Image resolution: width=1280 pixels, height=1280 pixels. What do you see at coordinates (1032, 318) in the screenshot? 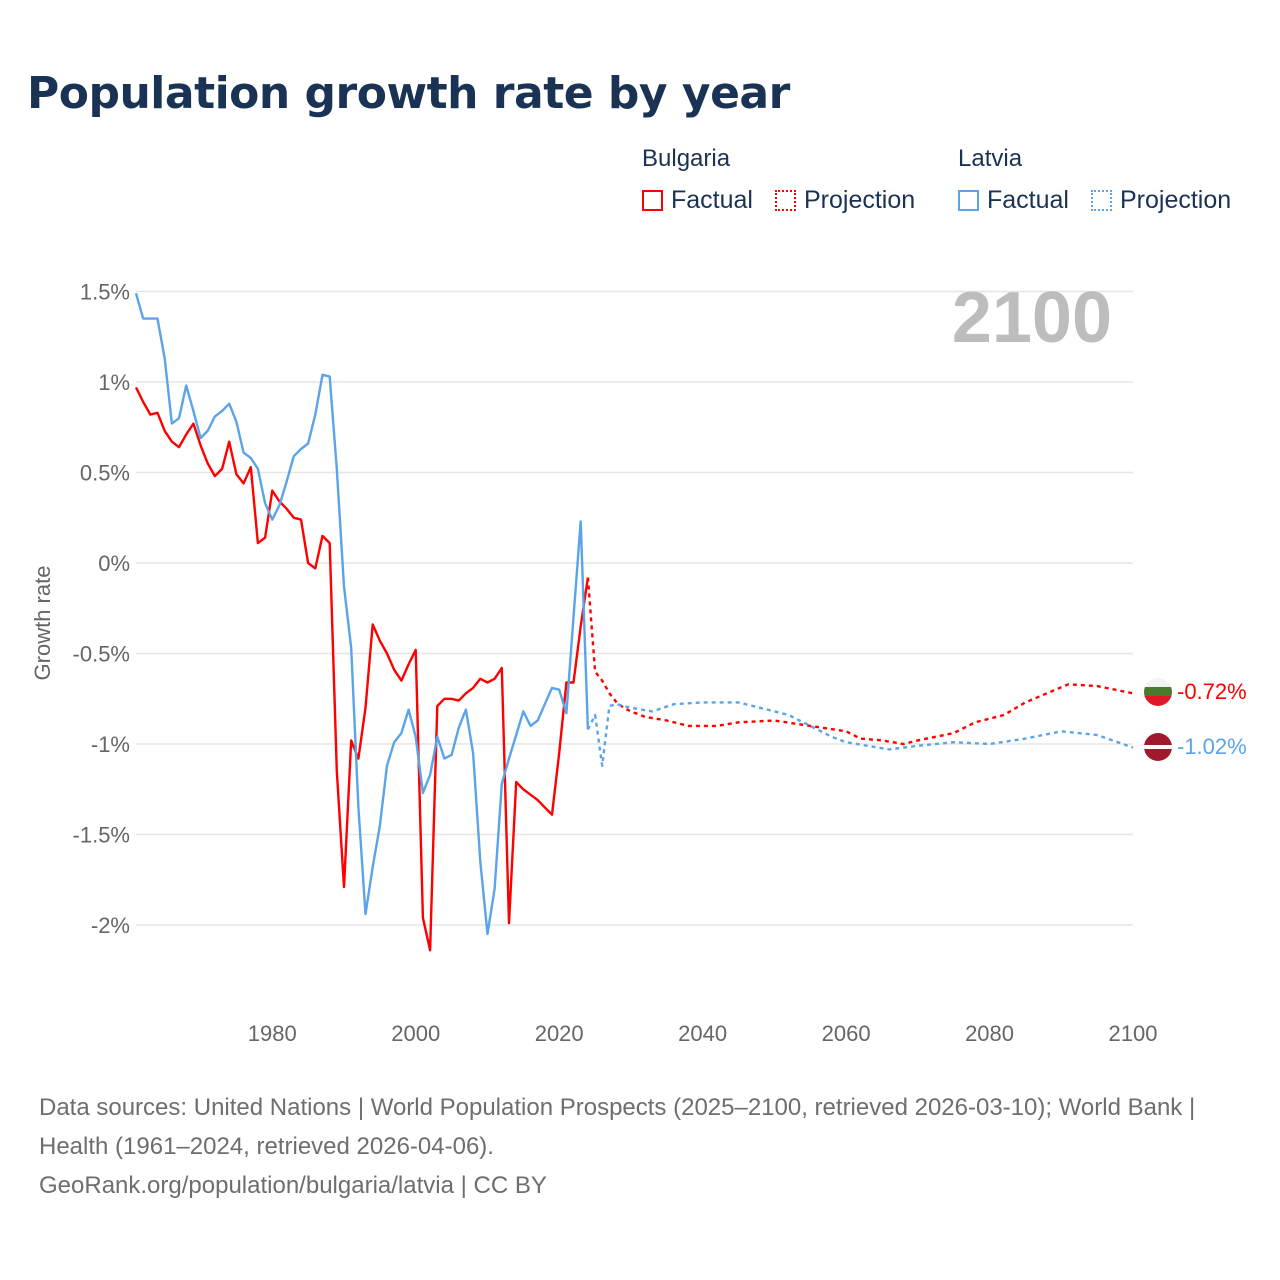
I see `year-label: 2100` at bounding box center [1032, 318].